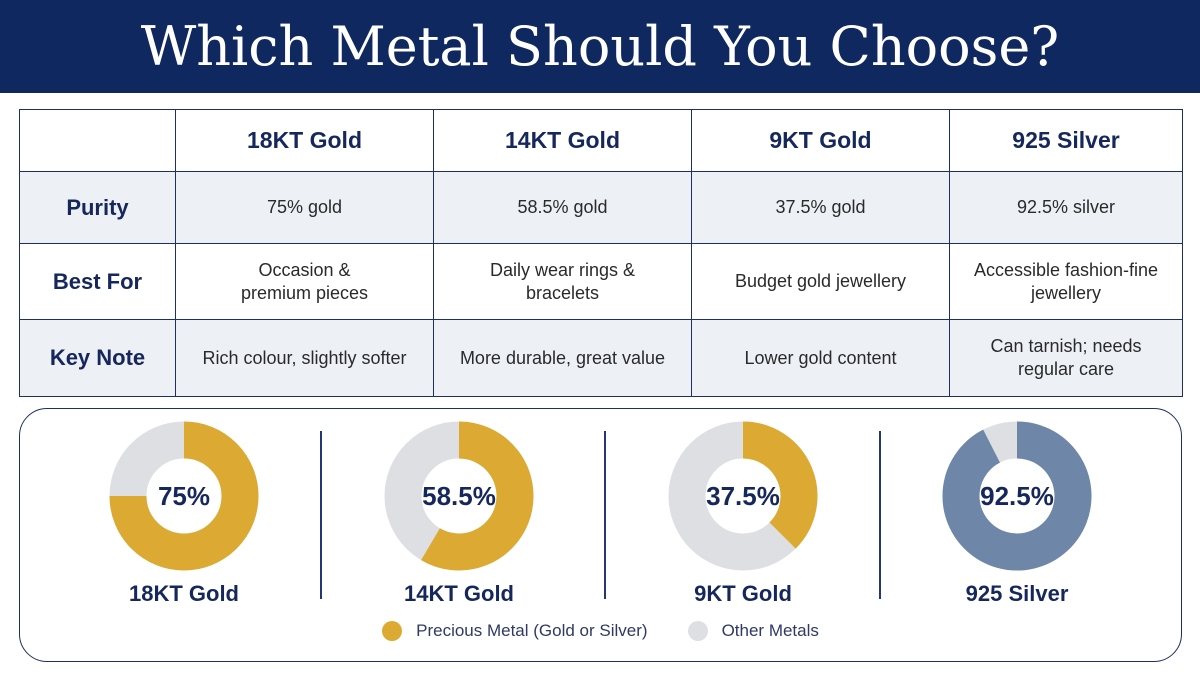 This screenshot has width=1200, height=675. I want to click on table-cell: 75% gold, so click(304, 207).